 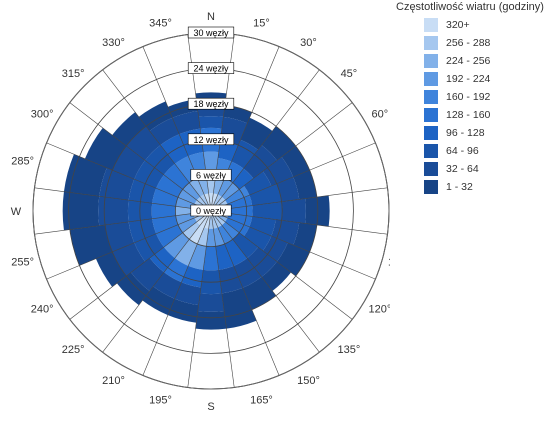 I want to click on direction-label: 165°, so click(x=261, y=400).